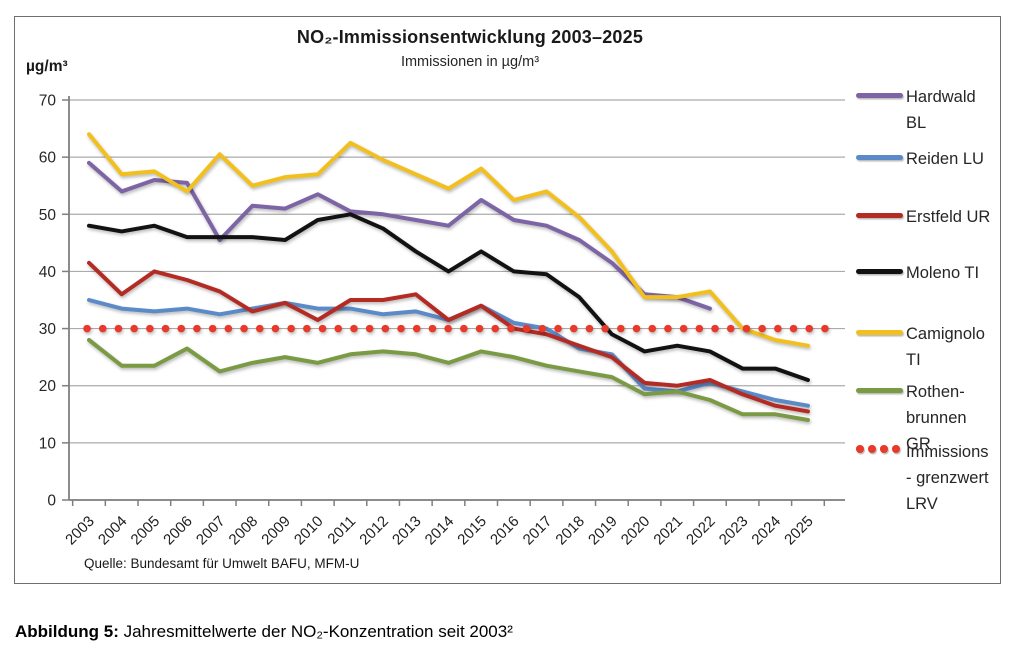 This screenshot has height=659, width=1024. Describe the element at coordinates (48, 329) in the screenshot. I see `y-tick-label: 30` at that location.